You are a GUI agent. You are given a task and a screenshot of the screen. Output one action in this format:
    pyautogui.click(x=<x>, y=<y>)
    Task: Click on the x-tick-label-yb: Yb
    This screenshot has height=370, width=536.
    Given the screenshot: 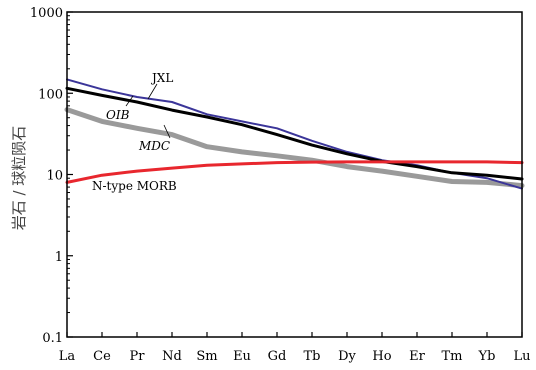 What is the action you would take?
    pyautogui.click(x=487, y=356)
    